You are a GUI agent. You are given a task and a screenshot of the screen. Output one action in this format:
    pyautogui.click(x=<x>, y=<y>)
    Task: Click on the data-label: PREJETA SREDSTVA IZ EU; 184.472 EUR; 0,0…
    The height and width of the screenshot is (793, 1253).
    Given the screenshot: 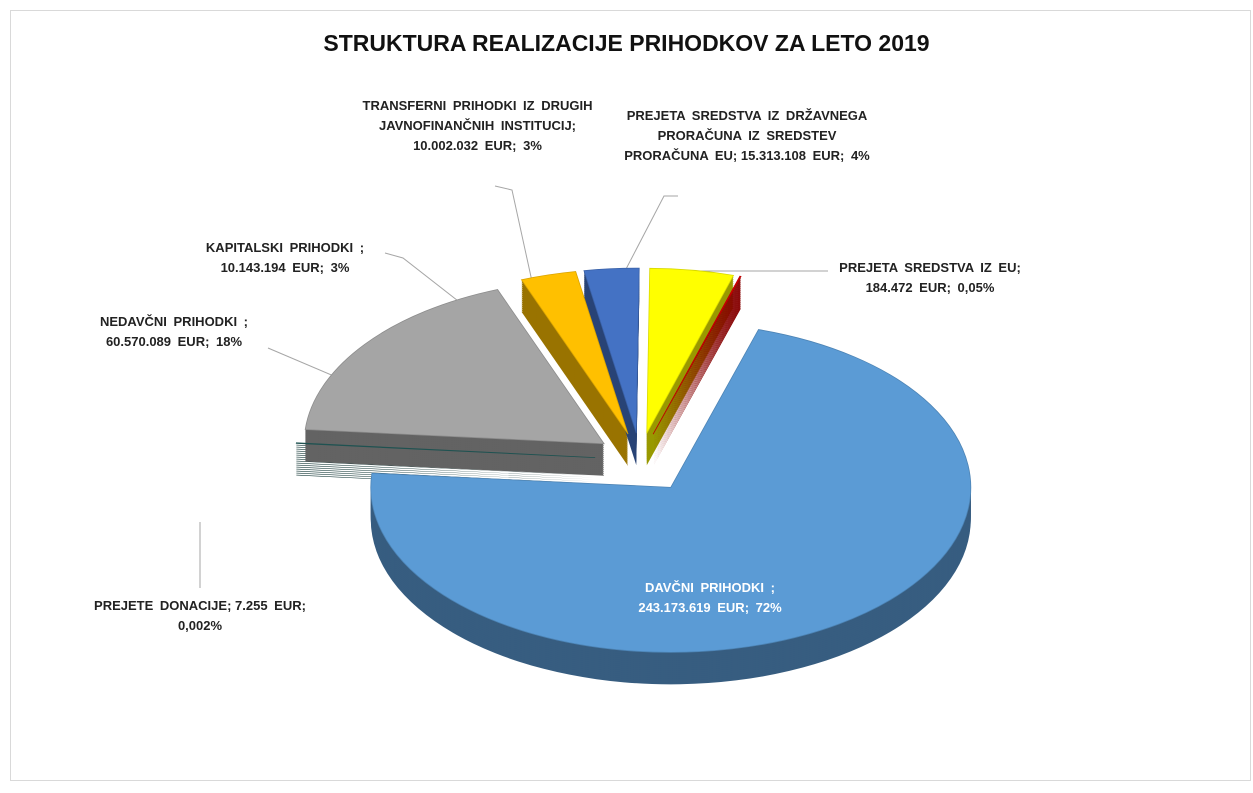 What is the action you would take?
    pyautogui.click(x=930, y=278)
    